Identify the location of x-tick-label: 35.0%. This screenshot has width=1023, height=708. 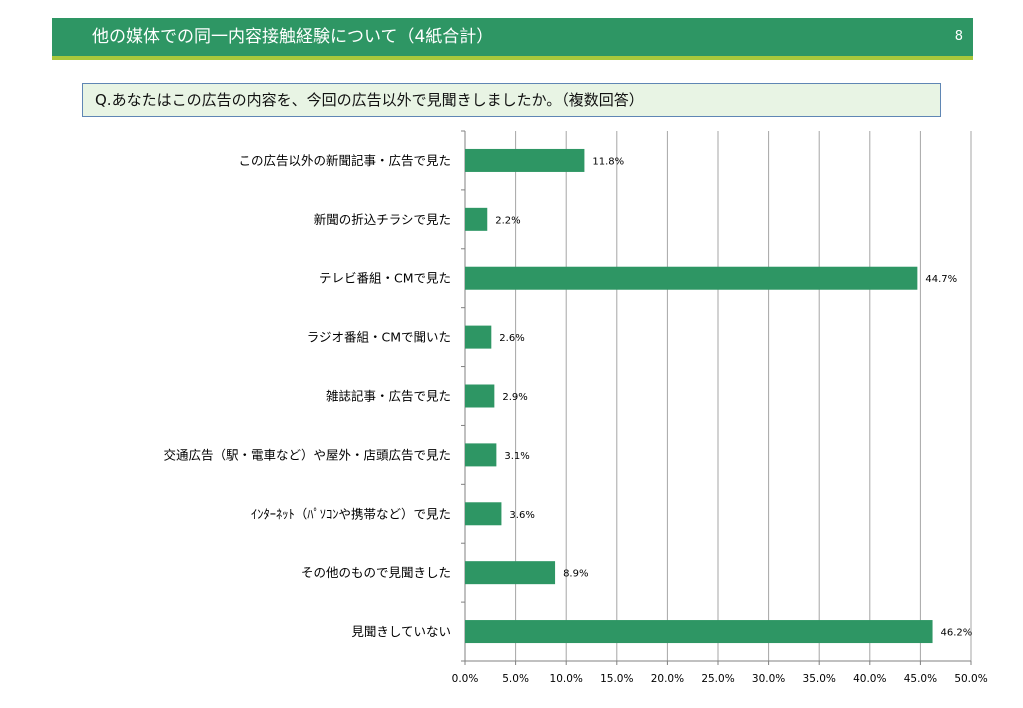
(819, 679).